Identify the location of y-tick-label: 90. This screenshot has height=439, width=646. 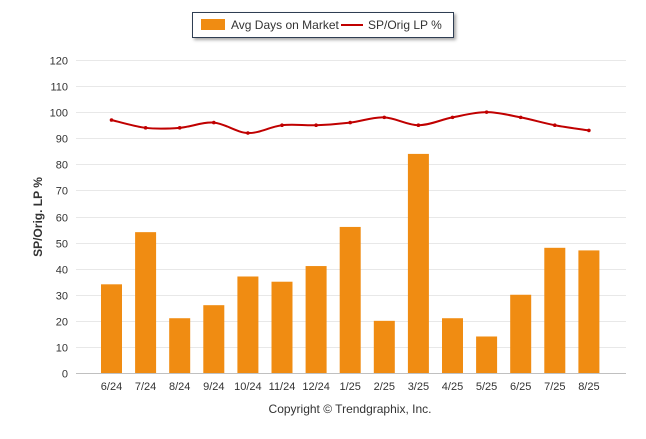
(62, 140).